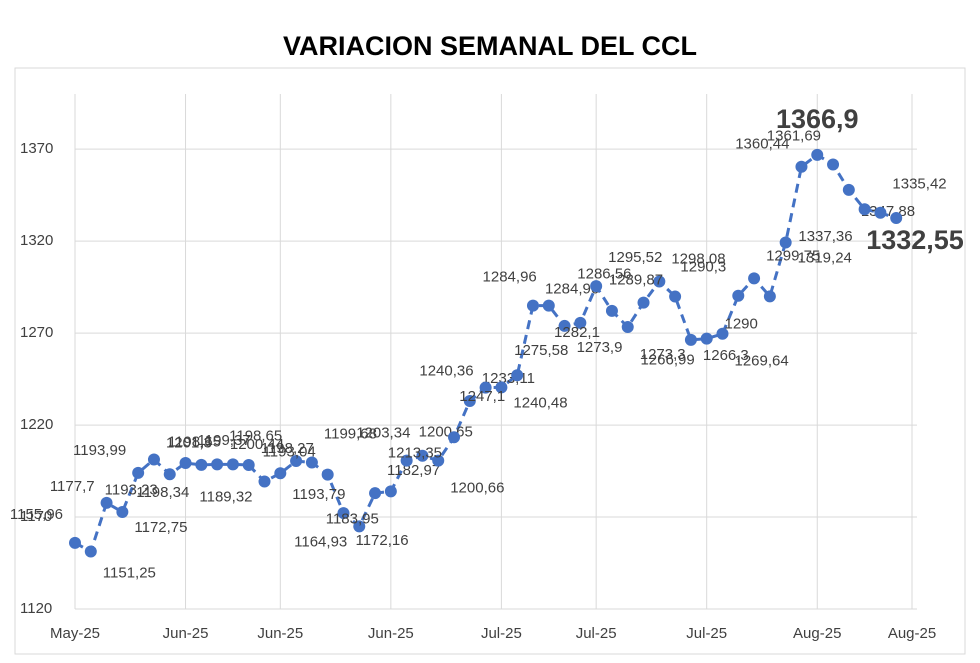 The width and height of the screenshot is (980, 663). I want to click on data-label: 1201,3, so click(189, 442).